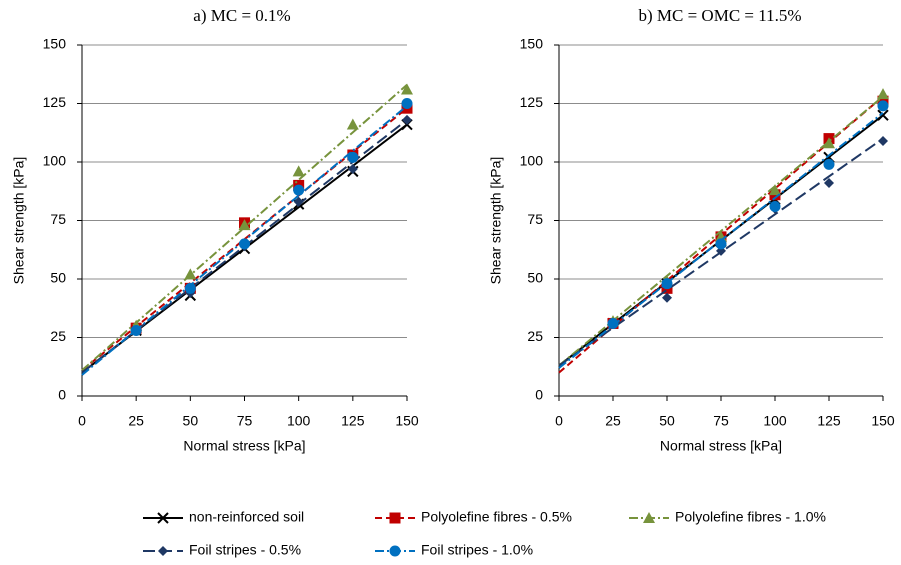  Describe the element at coordinates (245, 550) in the screenshot. I see `legend-label: Foil stripes - 0.5%` at that location.